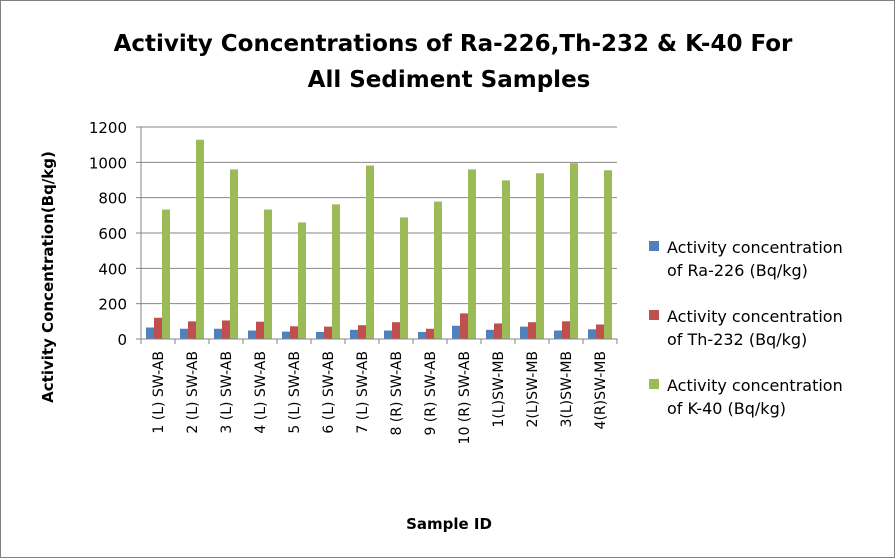 The image size is (895, 558). What do you see at coordinates (193, 392) in the screenshot?
I see `x-tick-label: 2 (L) SW-AB` at bounding box center [193, 392].